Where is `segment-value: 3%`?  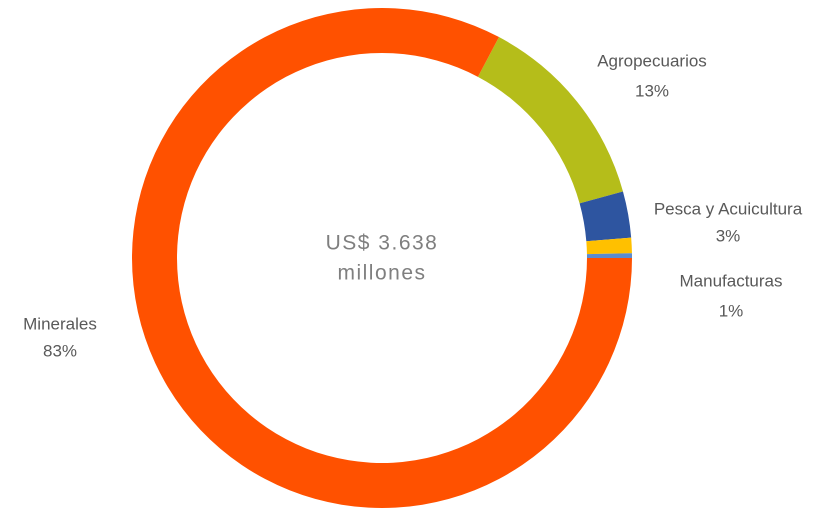 segment-value: 3% is located at coordinates (728, 235).